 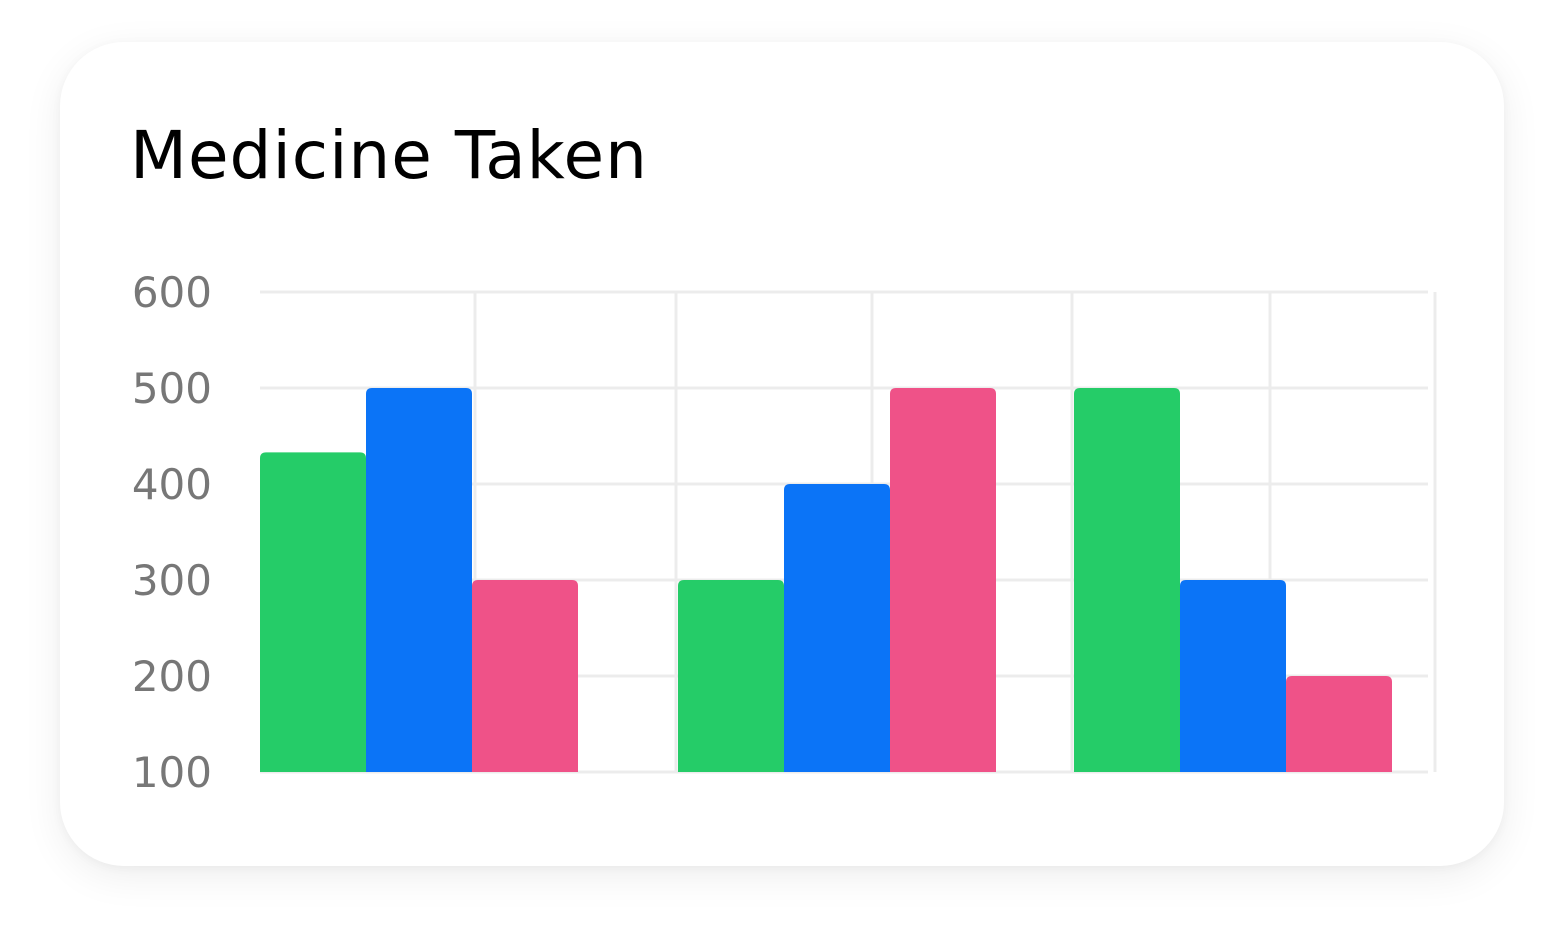 I want to click on y-tick-label: 500, so click(x=172, y=388).